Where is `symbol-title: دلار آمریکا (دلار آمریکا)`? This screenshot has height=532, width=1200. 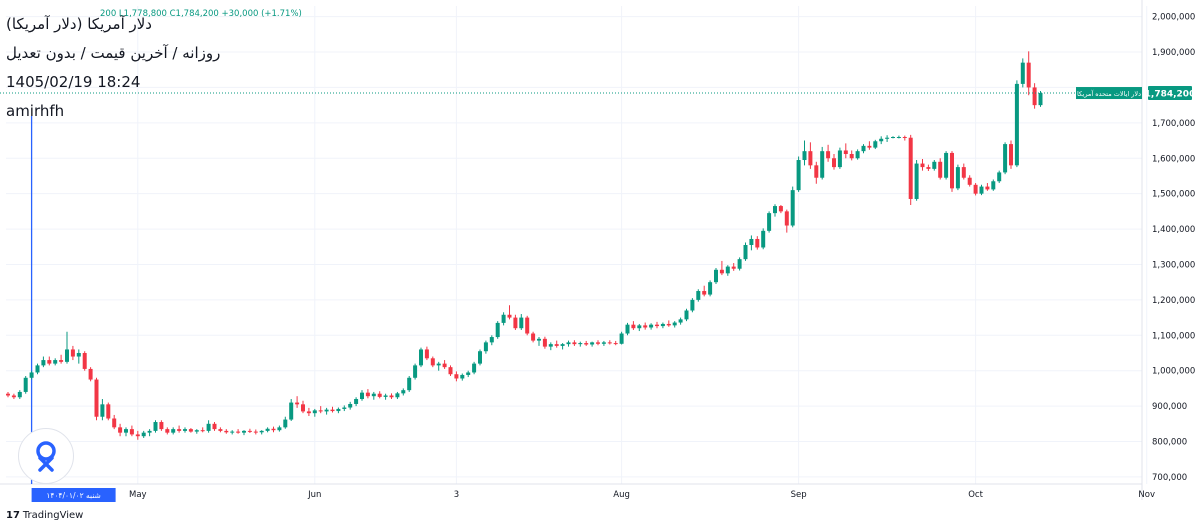 symbol-title: دلار آمریکا (دلار آمریکا) is located at coordinates (79, 24).